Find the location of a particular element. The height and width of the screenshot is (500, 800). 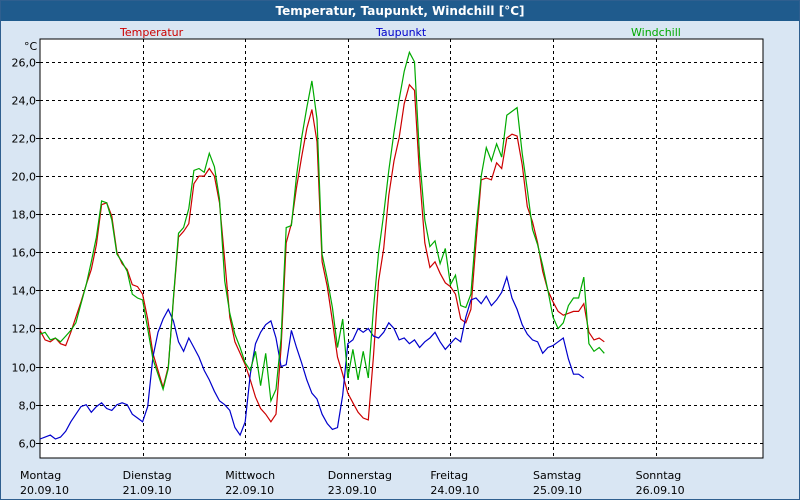

x-tick-day: Dienstag is located at coordinates (147, 475).